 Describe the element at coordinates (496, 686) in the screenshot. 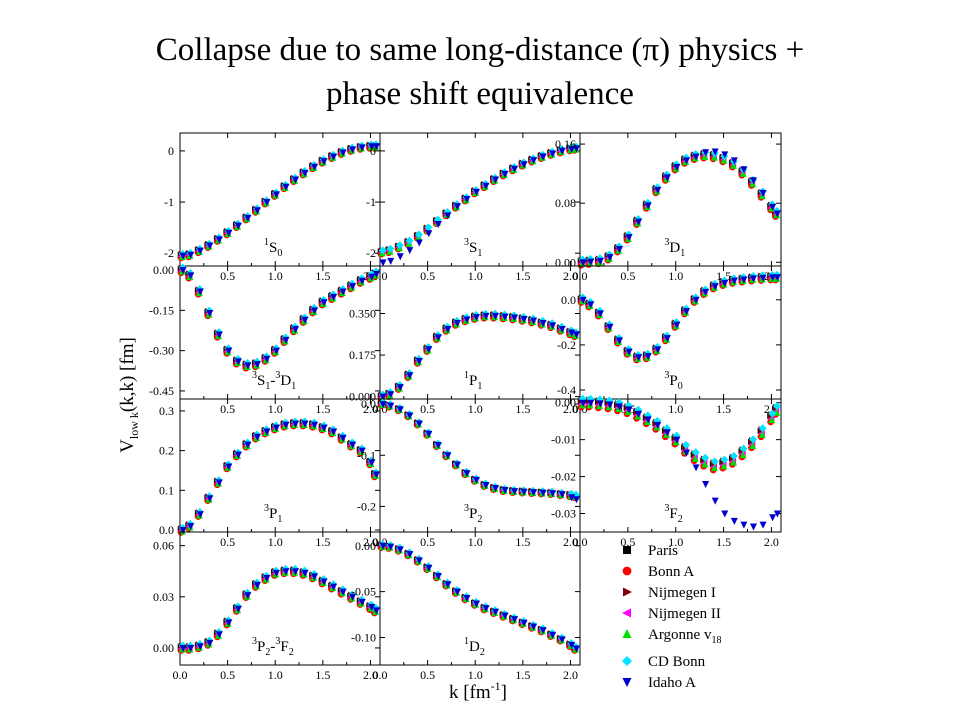

I see `x-axis-label-sup: -1` at that location.